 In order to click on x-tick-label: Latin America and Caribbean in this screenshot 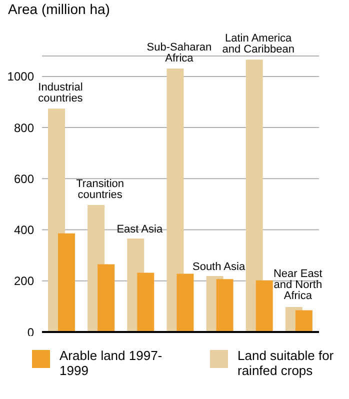, I will do `click(258, 44)`.